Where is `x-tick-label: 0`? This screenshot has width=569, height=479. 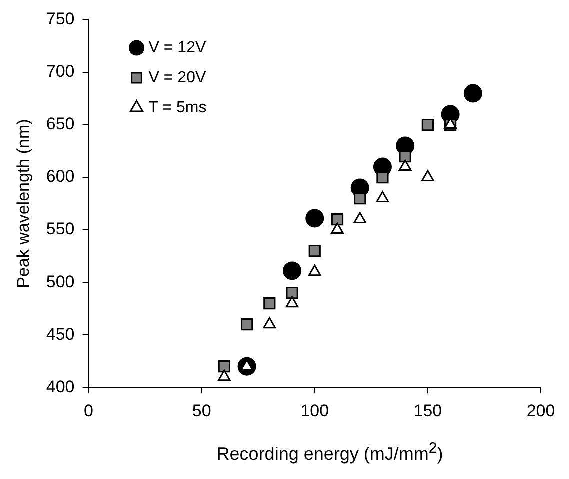 x-tick-label: 0 is located at coordinates (89, 410).